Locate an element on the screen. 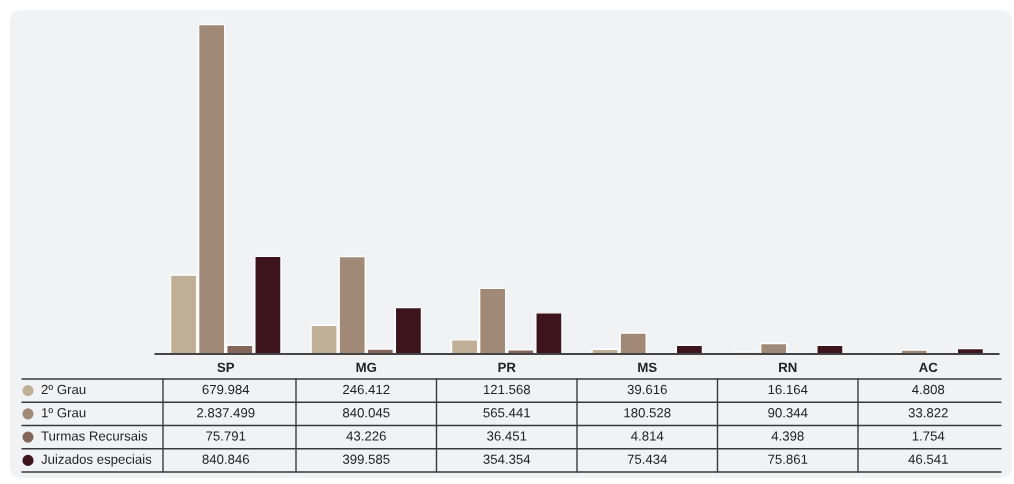  data-label: 75.861 is located at coordinates (788, 459).